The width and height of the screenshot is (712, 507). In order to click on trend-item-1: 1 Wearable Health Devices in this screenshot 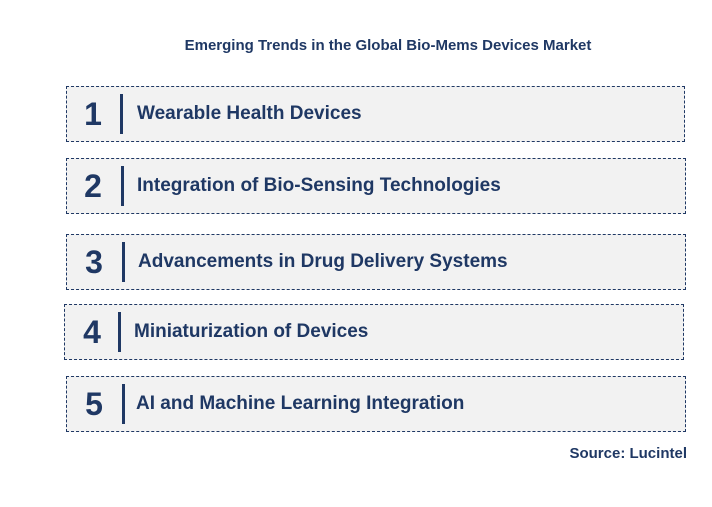, I will do `click(375, 114)`.